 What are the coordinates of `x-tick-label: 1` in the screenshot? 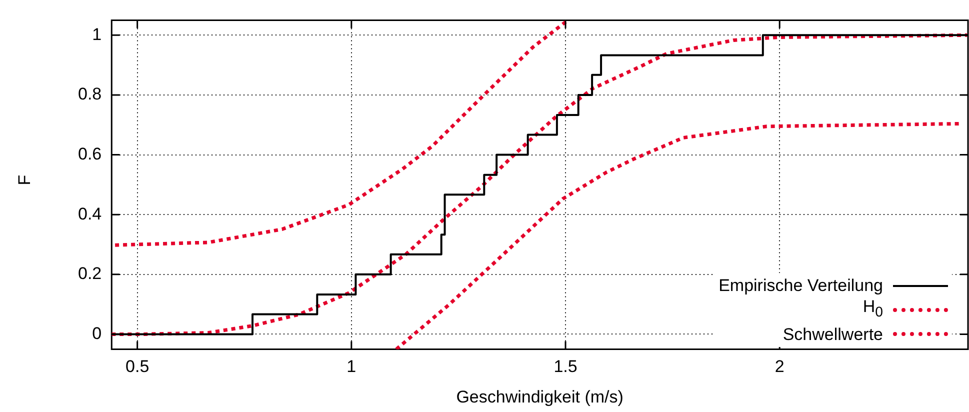 It's located at (351, 366).